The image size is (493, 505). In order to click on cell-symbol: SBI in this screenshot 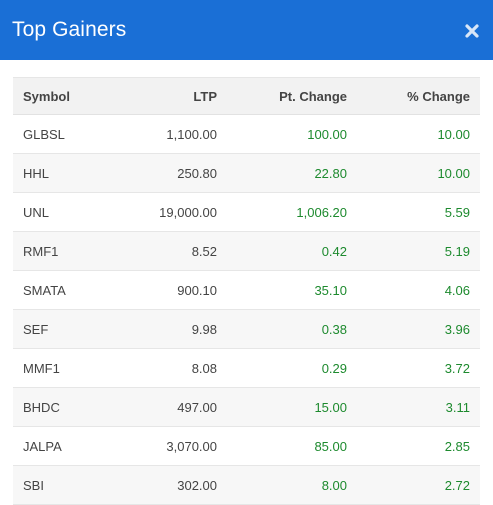, I will do `click(63, 485)`.